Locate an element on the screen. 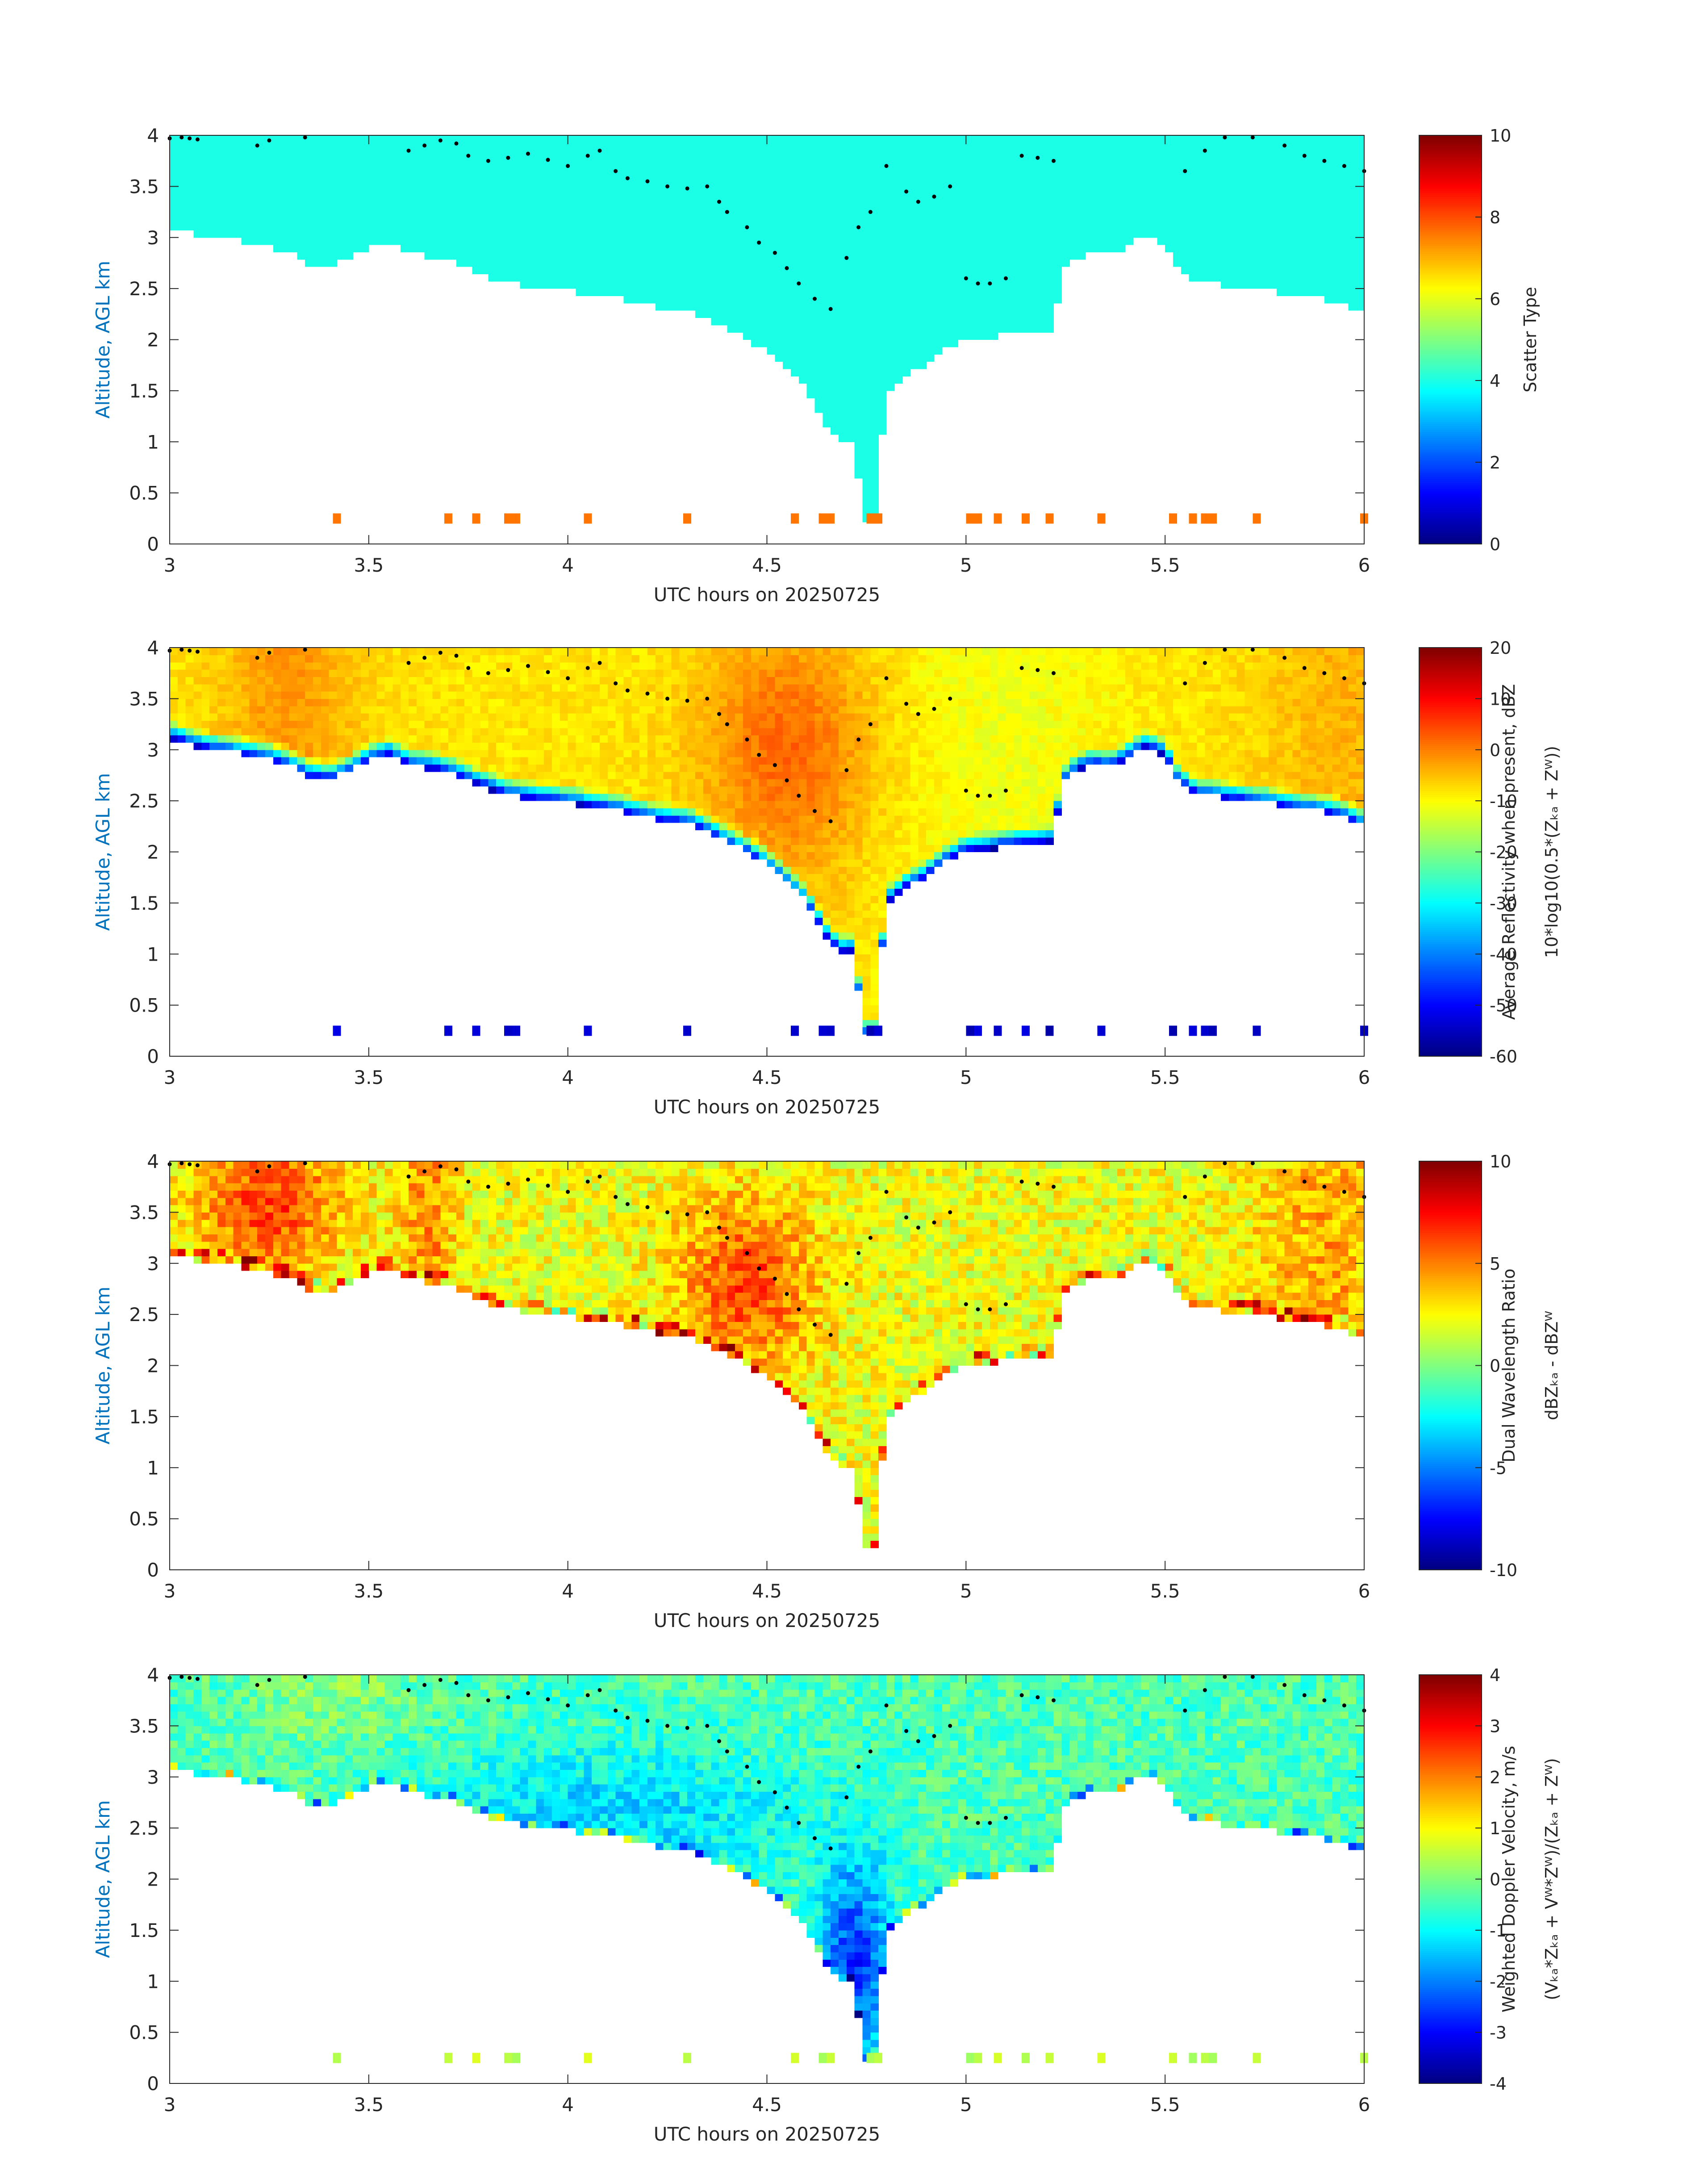 The image size is (1708, 2179). colorbar-tick-label: 0 is located at coordinates (1495, 545).